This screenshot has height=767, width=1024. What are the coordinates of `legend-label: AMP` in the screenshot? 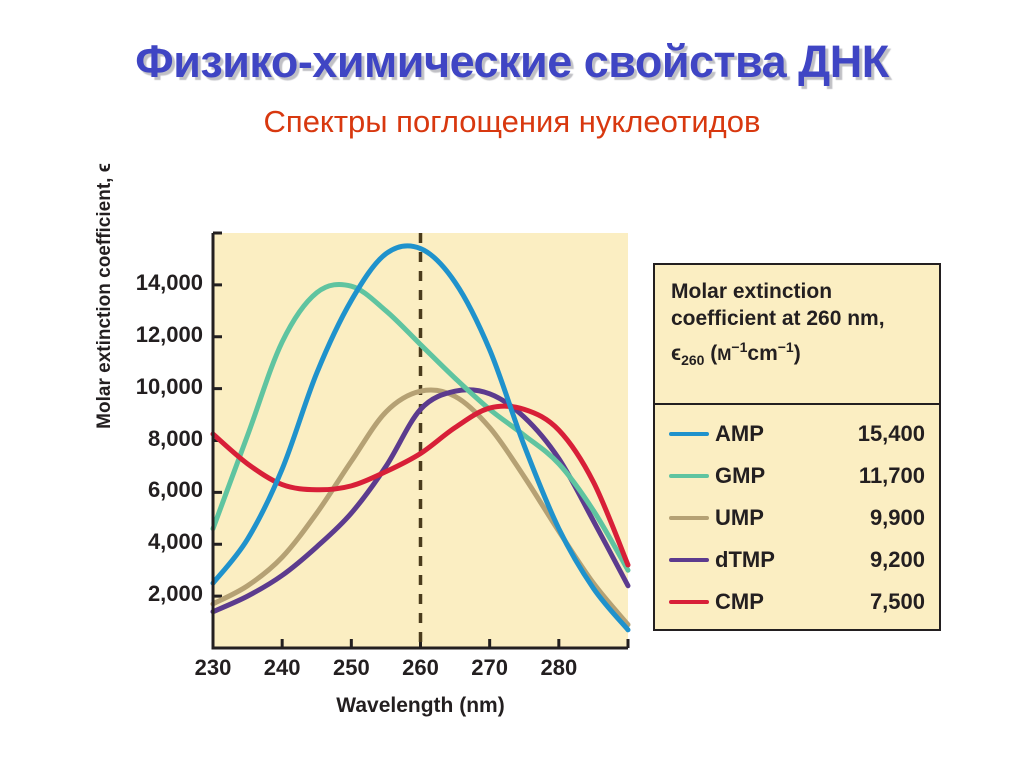 It's located at (739, 433).